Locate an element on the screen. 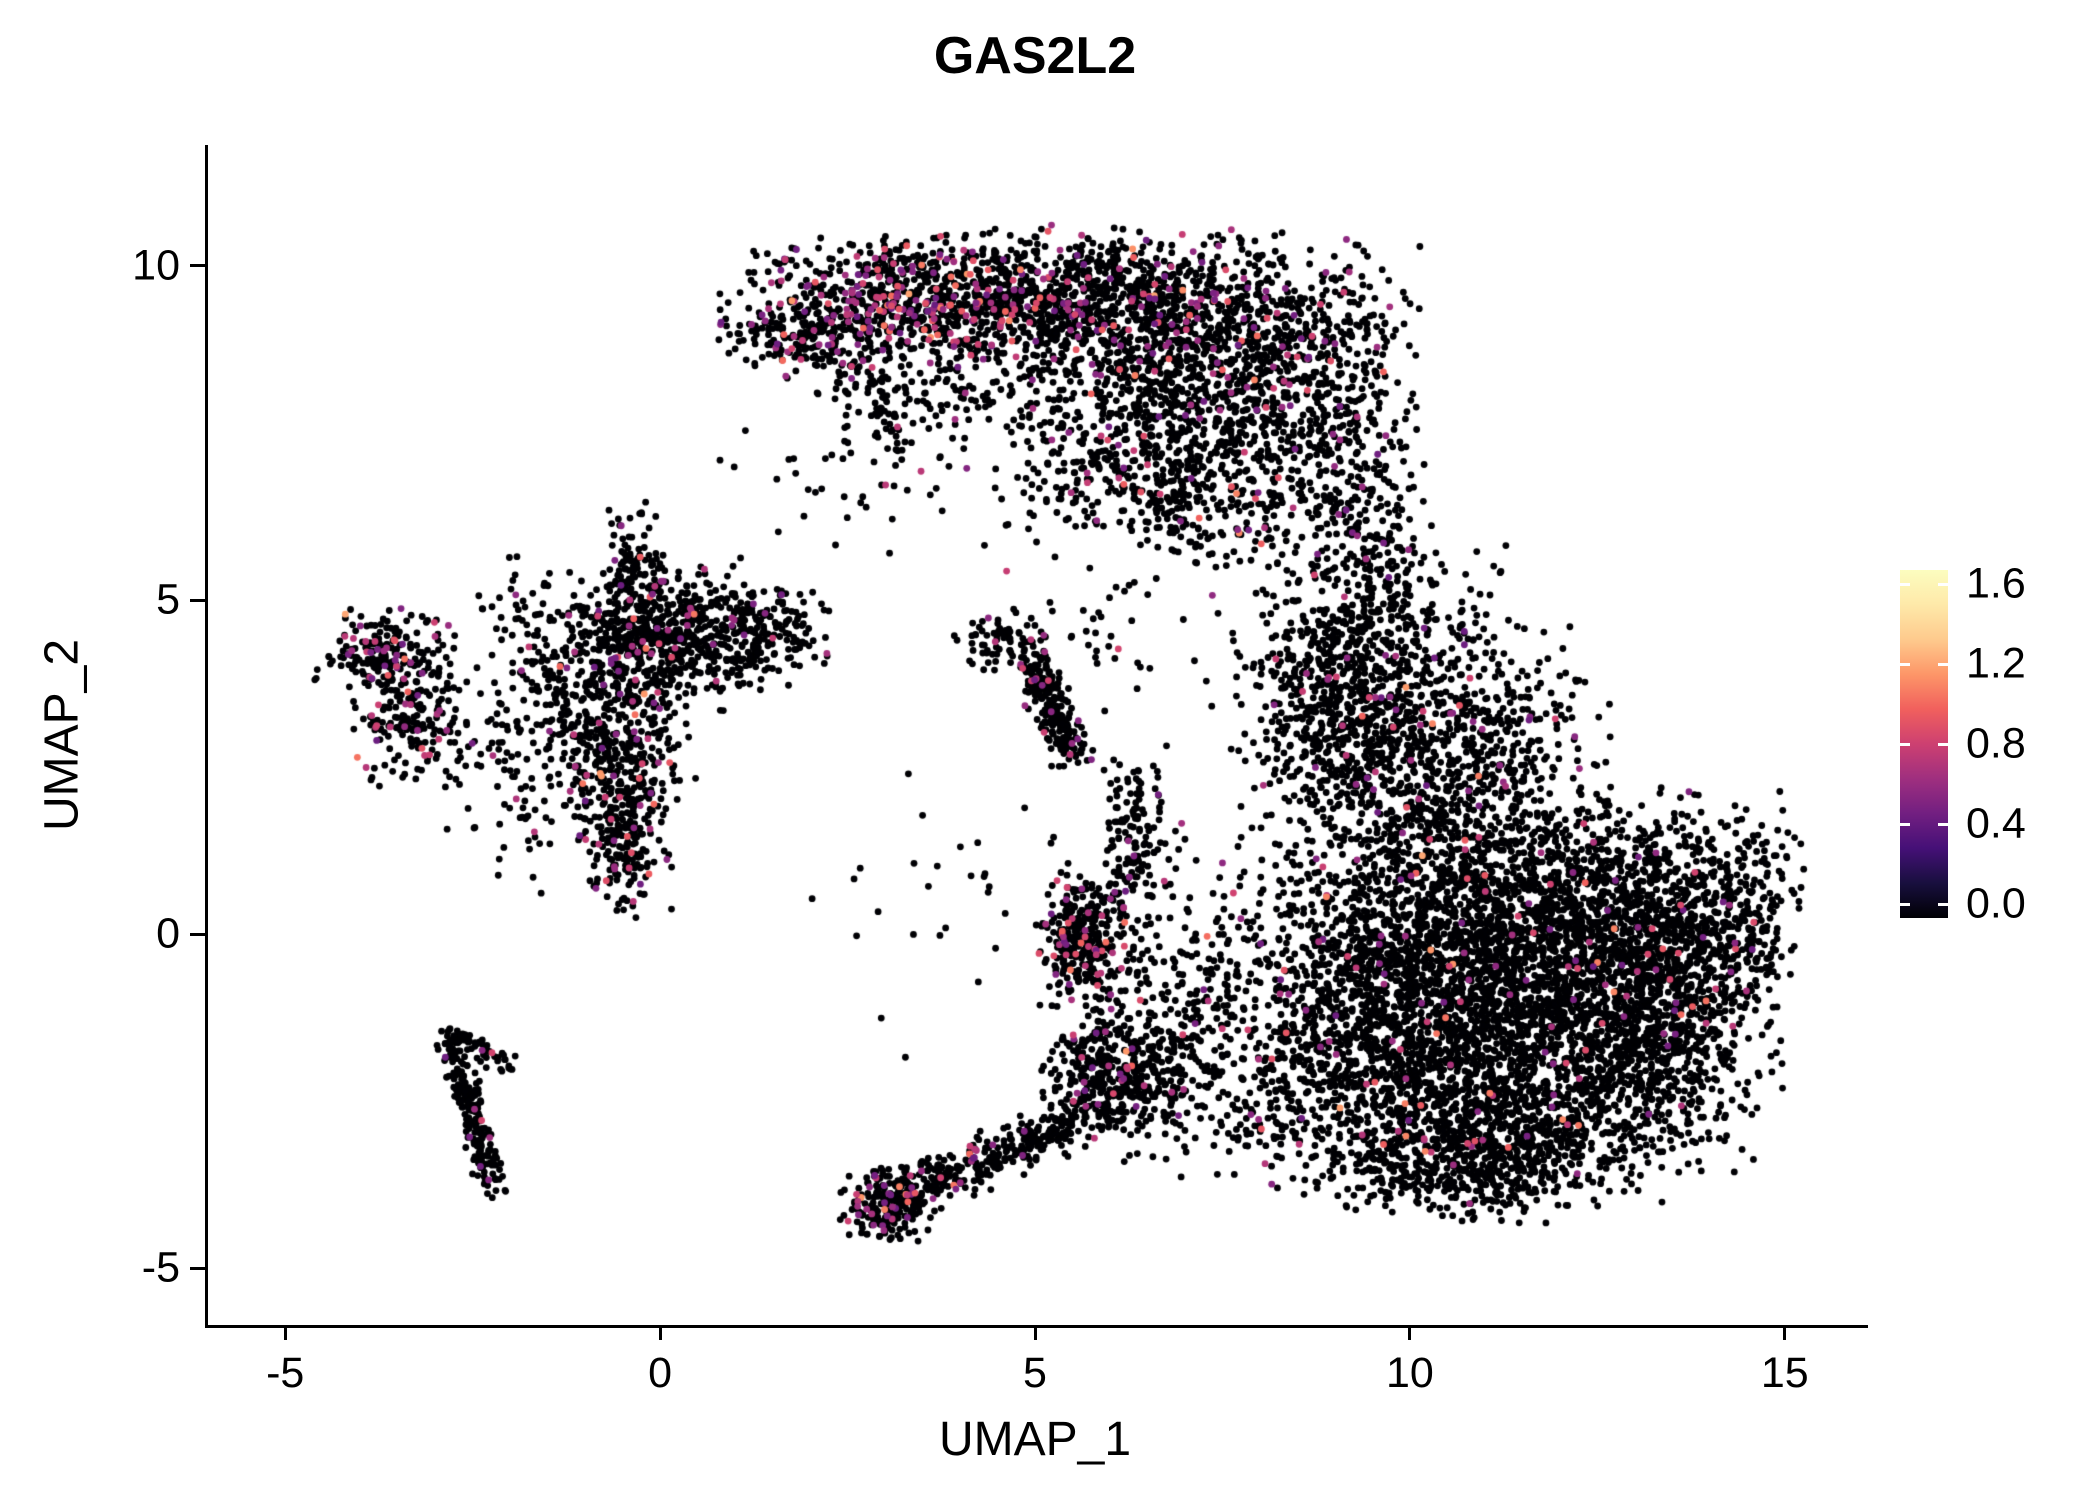 This screenshot has height=1500, width=2100. y-tick-label: 5 is located at coordinates (168, 599).